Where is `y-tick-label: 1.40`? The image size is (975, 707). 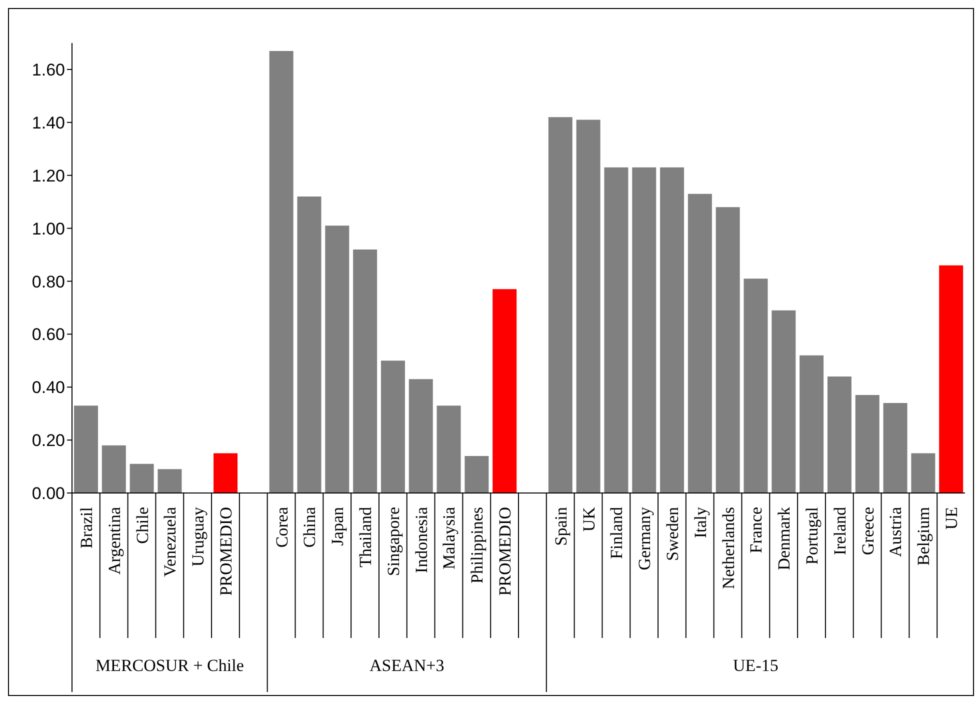 y-tick-label: 1.40 is located at coordinates (48, 122).